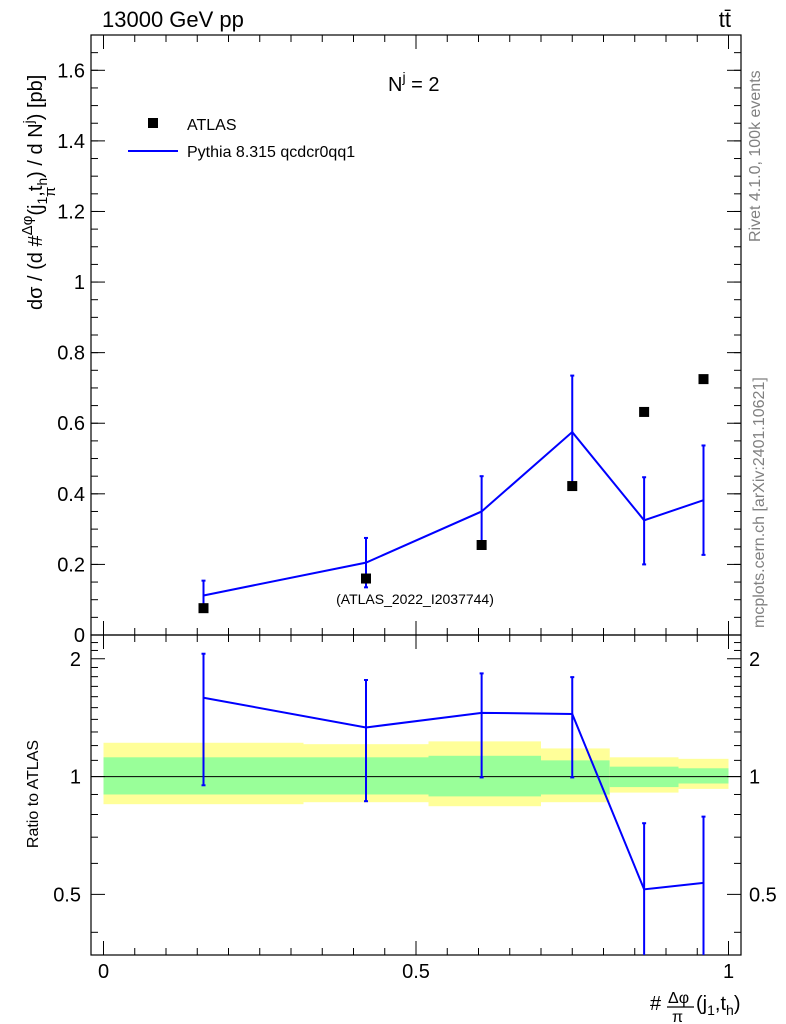  Describe the element at coordinates (71, 354) in the screenshot. I see `main-ytick-label: 0.8` at that location.